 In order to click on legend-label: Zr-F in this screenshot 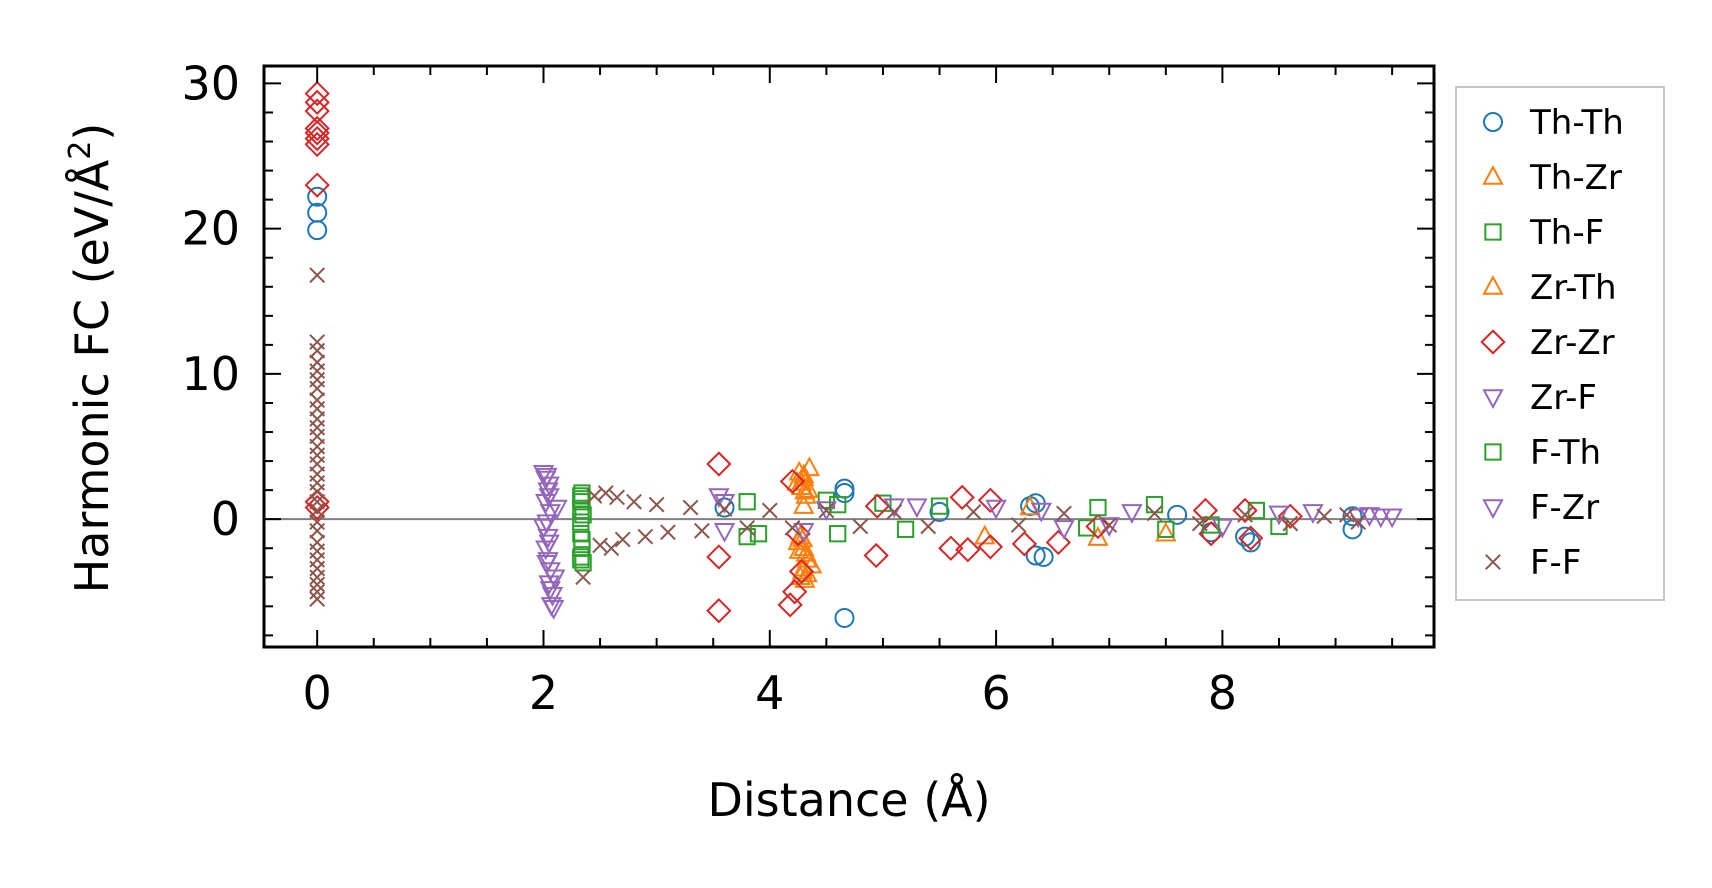, I will do `click(1563, 398)`.